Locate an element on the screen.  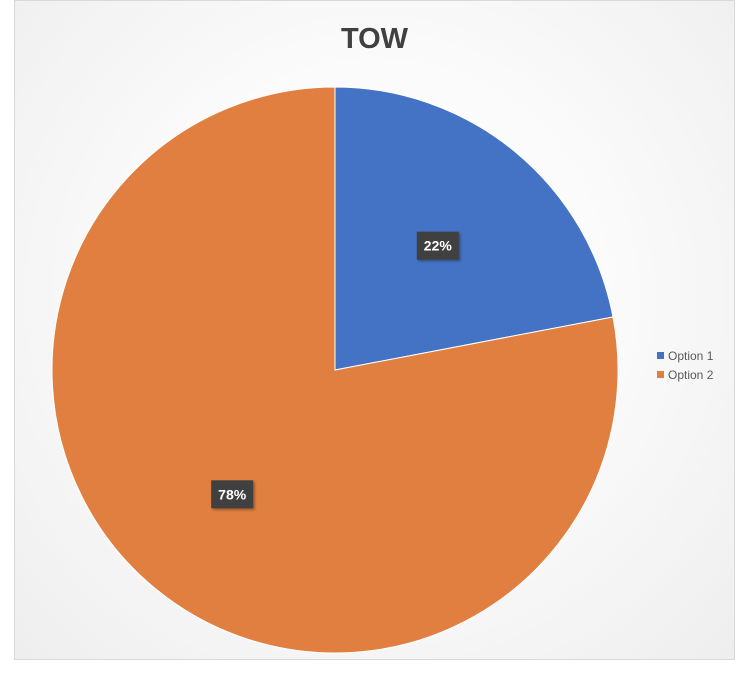
data-label-option-1: 22% is located at coordinates (437, 245).